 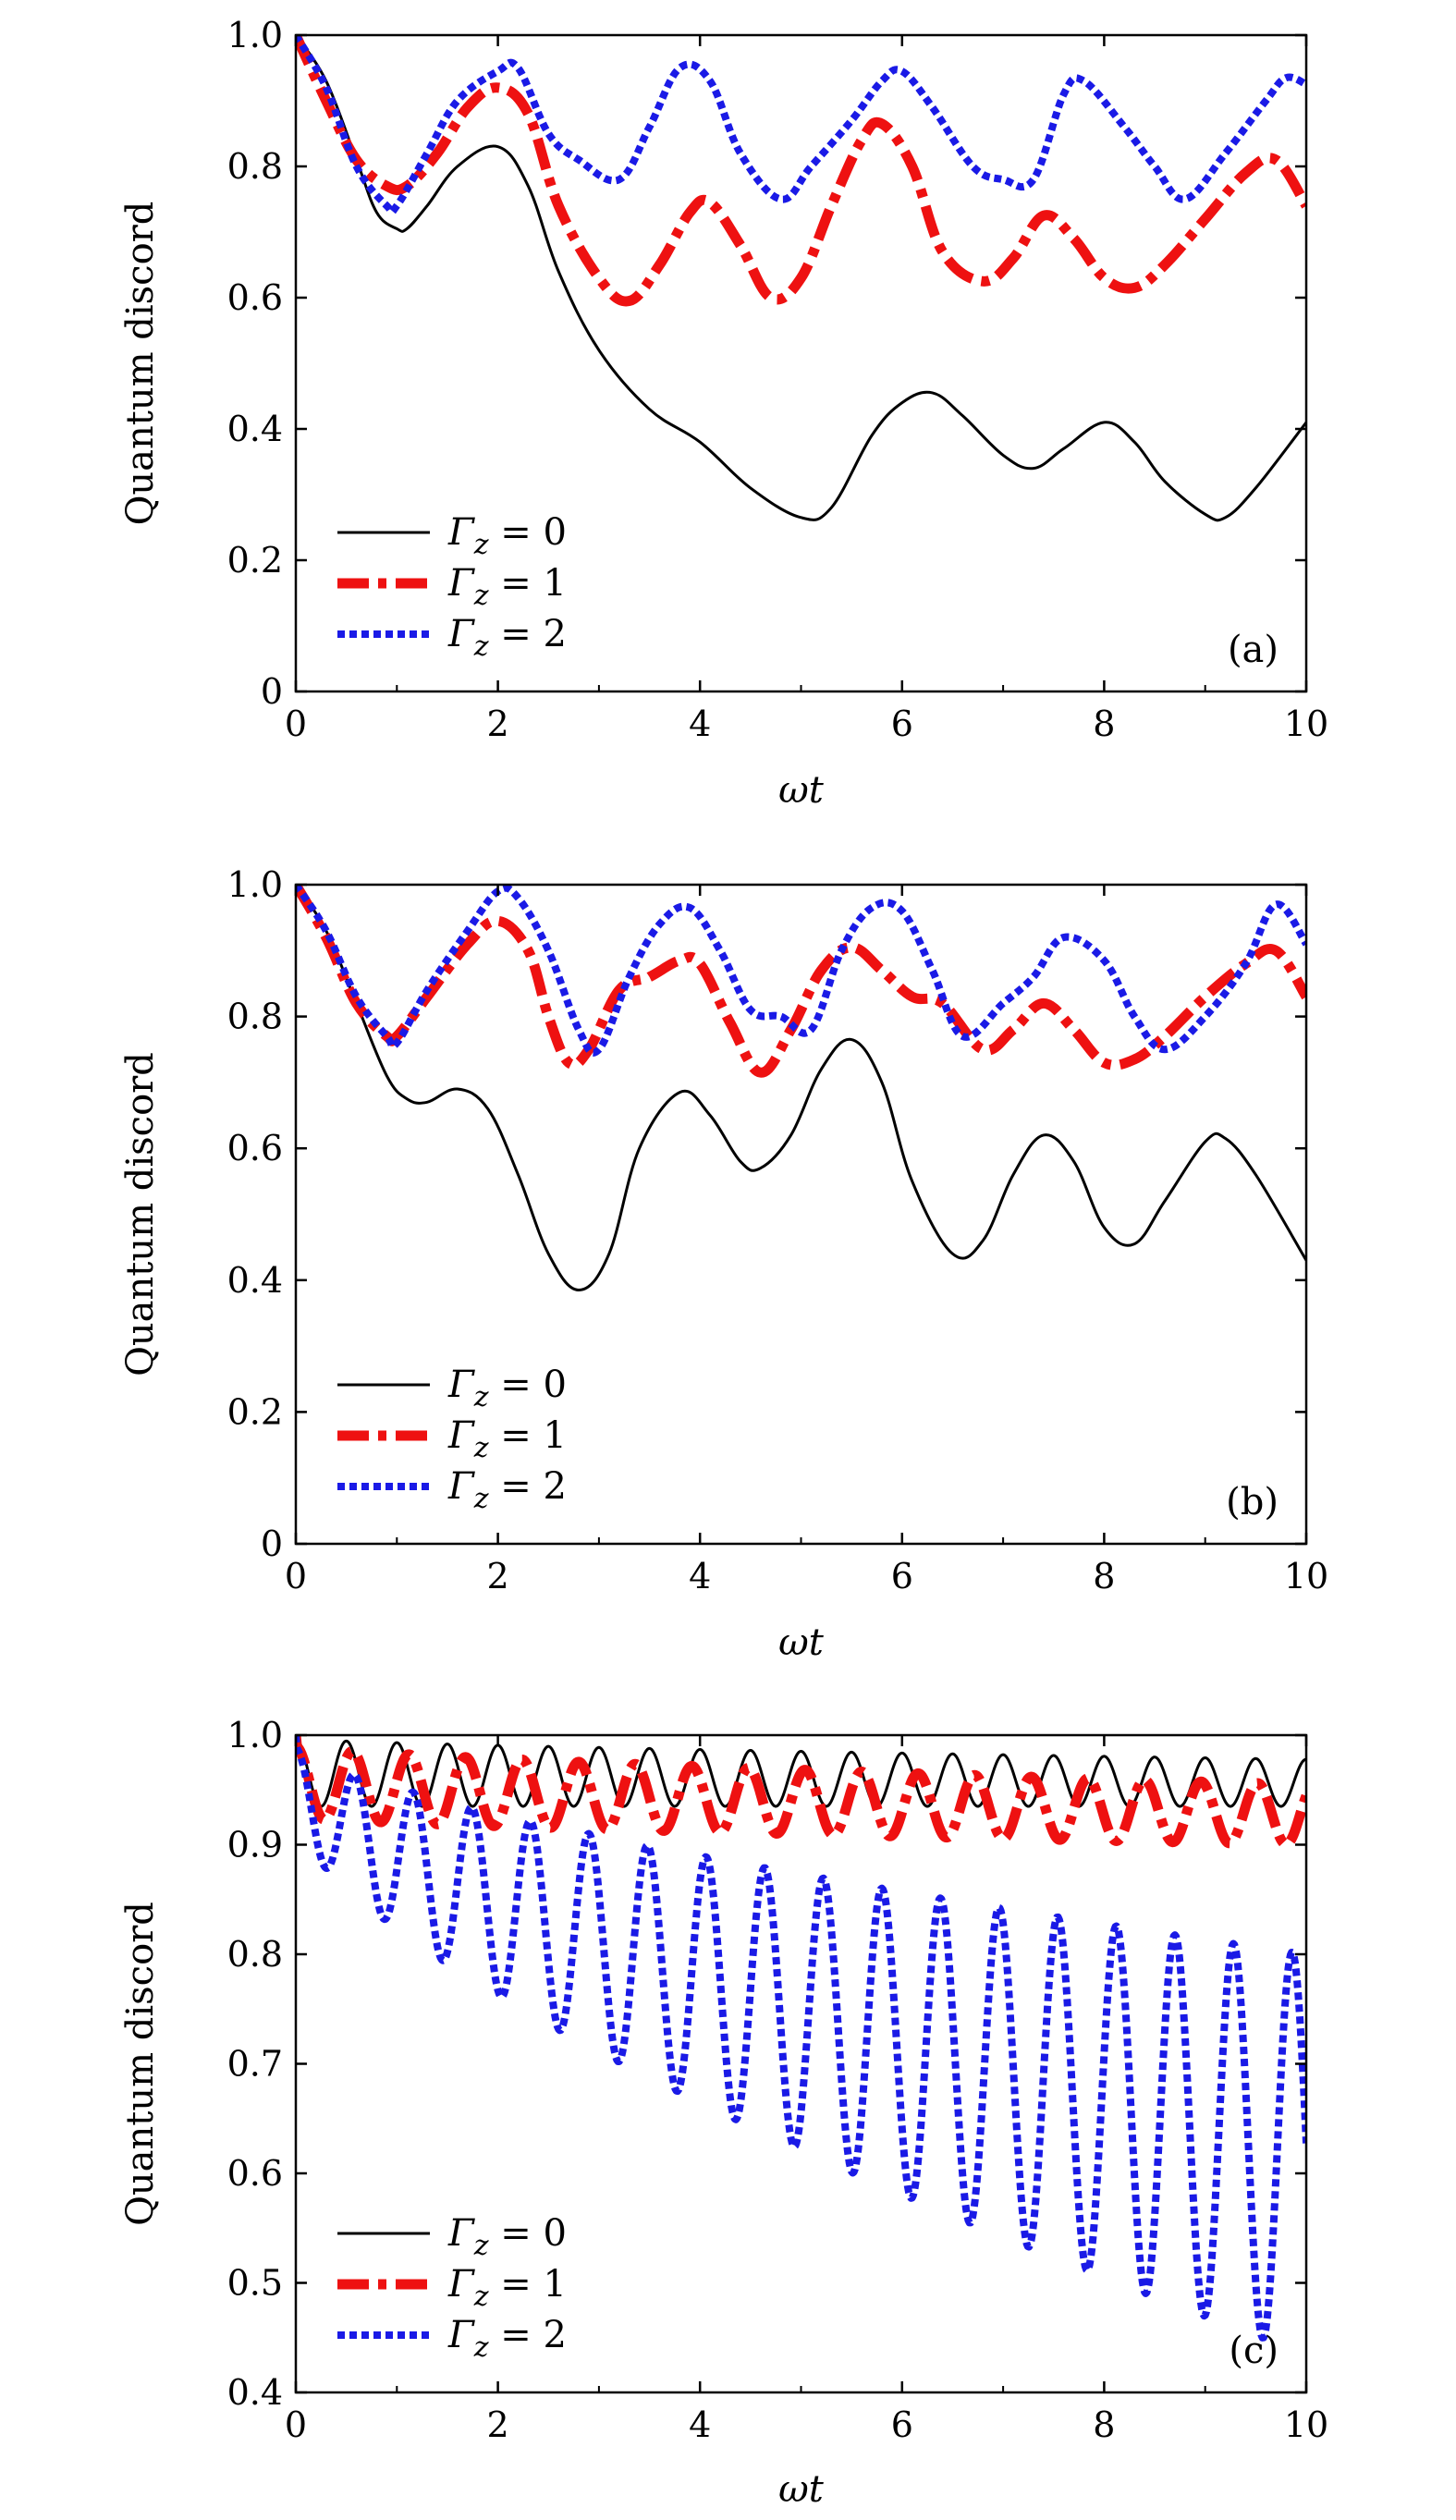 What do you see at coordinates (1252, 1502) in the screenshot?
I see `panel-label: (b)` at bounding box center [1252, 1502].